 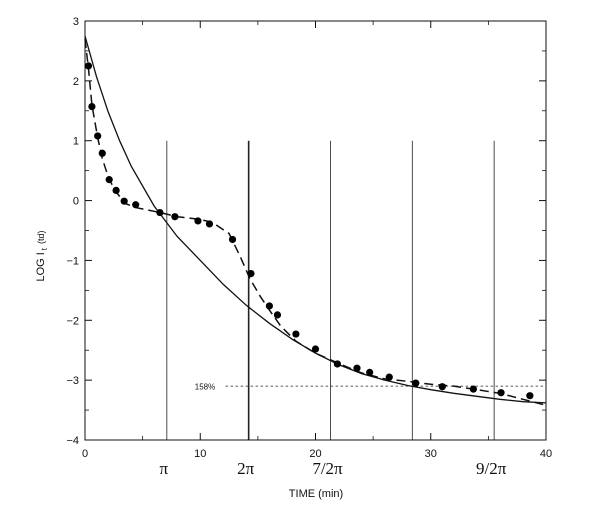 I want to click on y-tick-label: −4, so click(x=72, y=441).